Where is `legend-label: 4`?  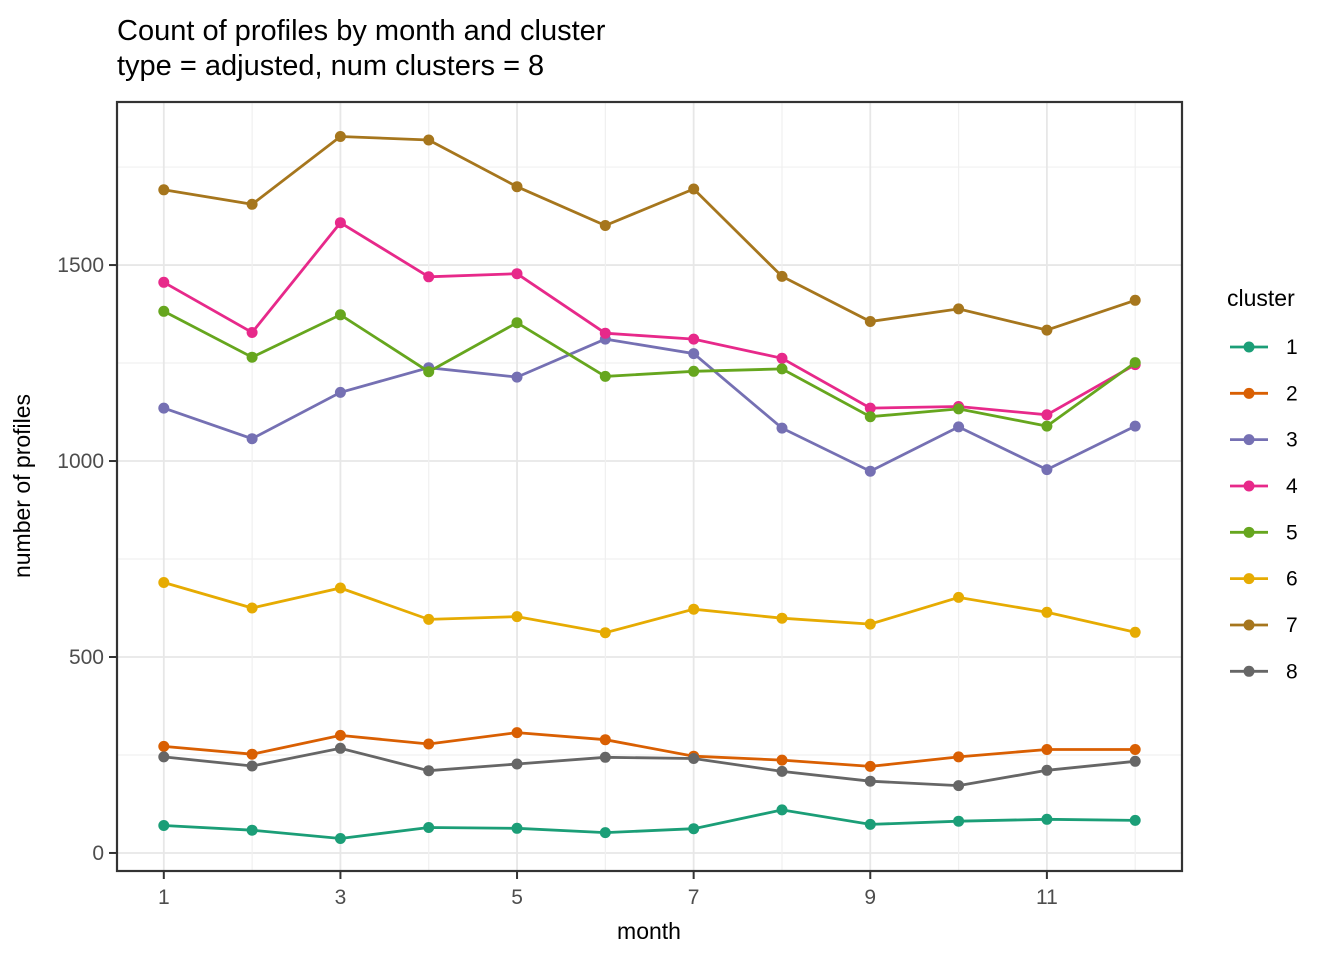 legend-label: 4 is located at coordinates (1292, 486).